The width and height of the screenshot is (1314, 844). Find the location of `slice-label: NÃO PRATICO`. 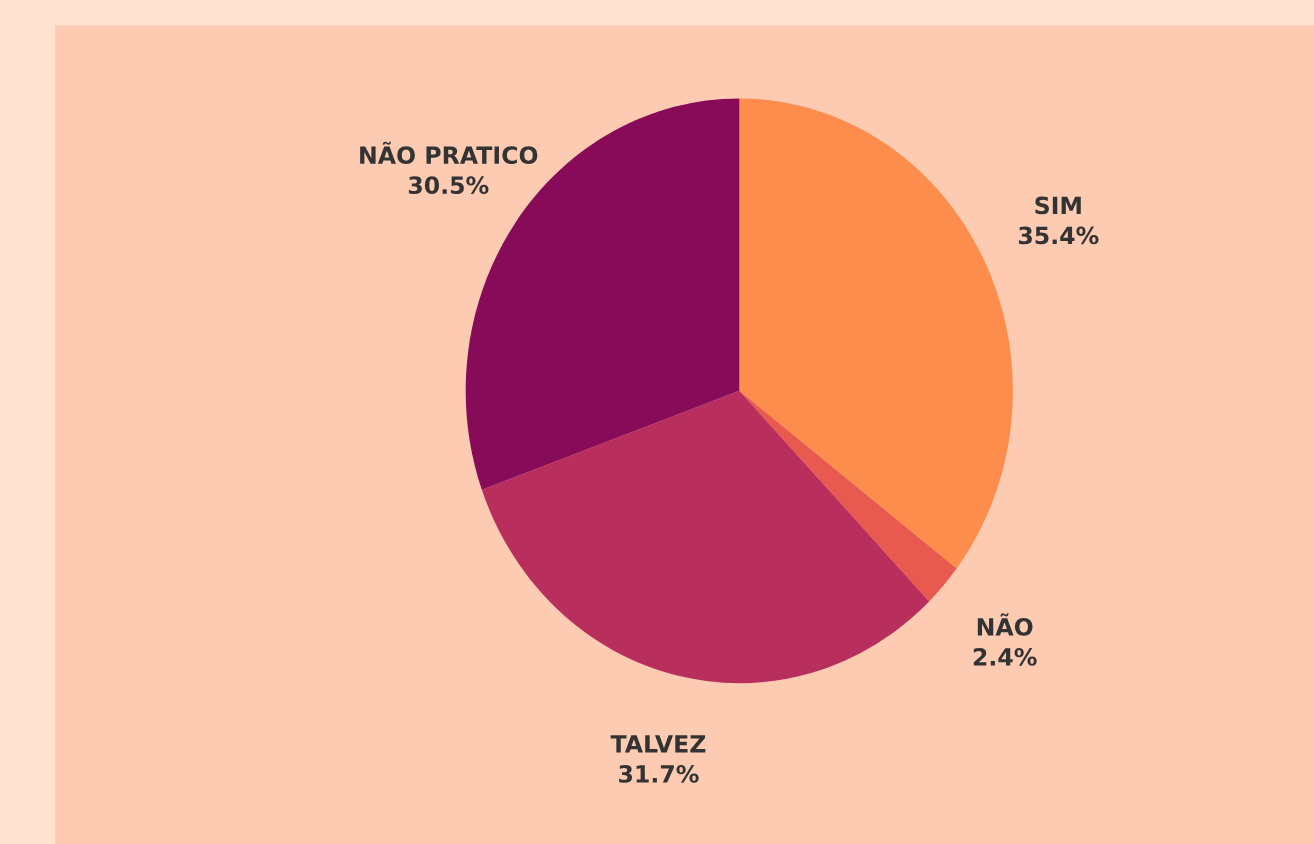

slice-label: NÃO PRATICO is located at coordinates (449, 153).